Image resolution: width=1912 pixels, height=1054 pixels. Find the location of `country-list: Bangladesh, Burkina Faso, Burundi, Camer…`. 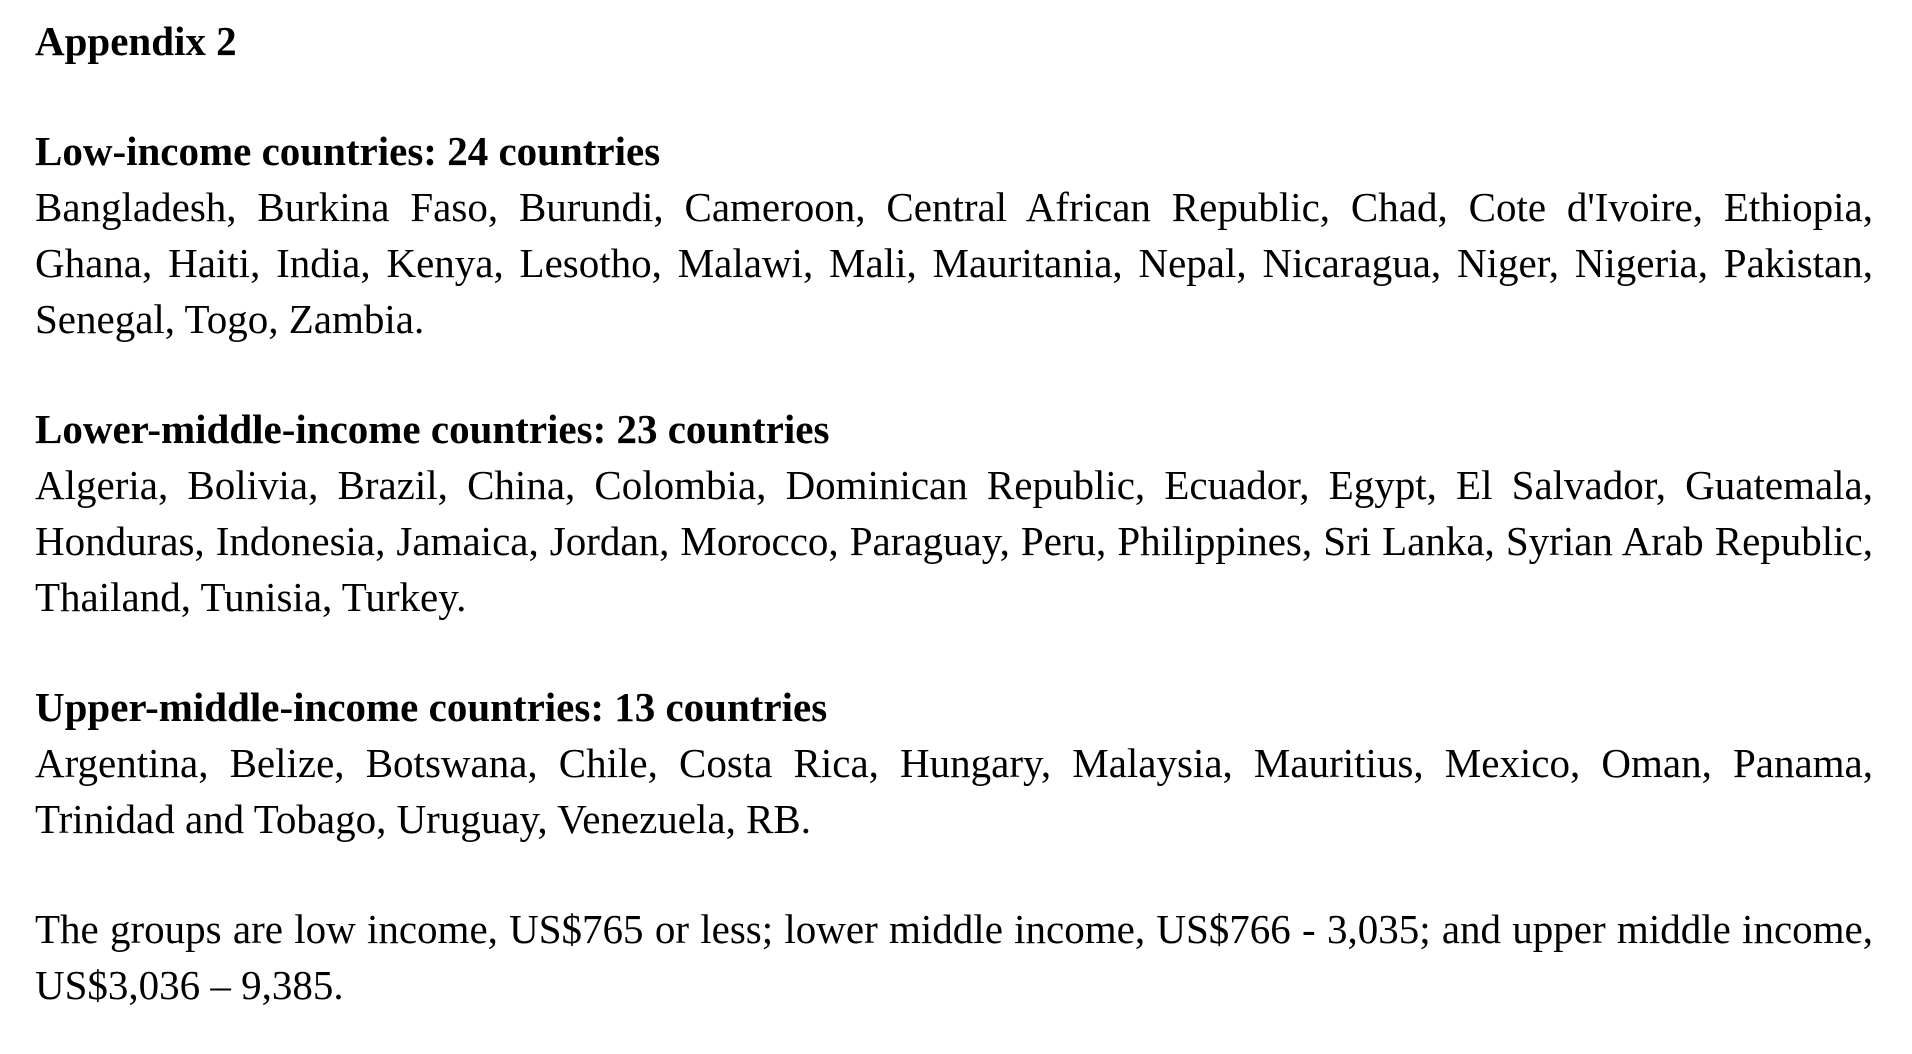

country-list: Bangladesh, Burkina Faso, Burundi, Camer… is located at coordinates (954, 263).